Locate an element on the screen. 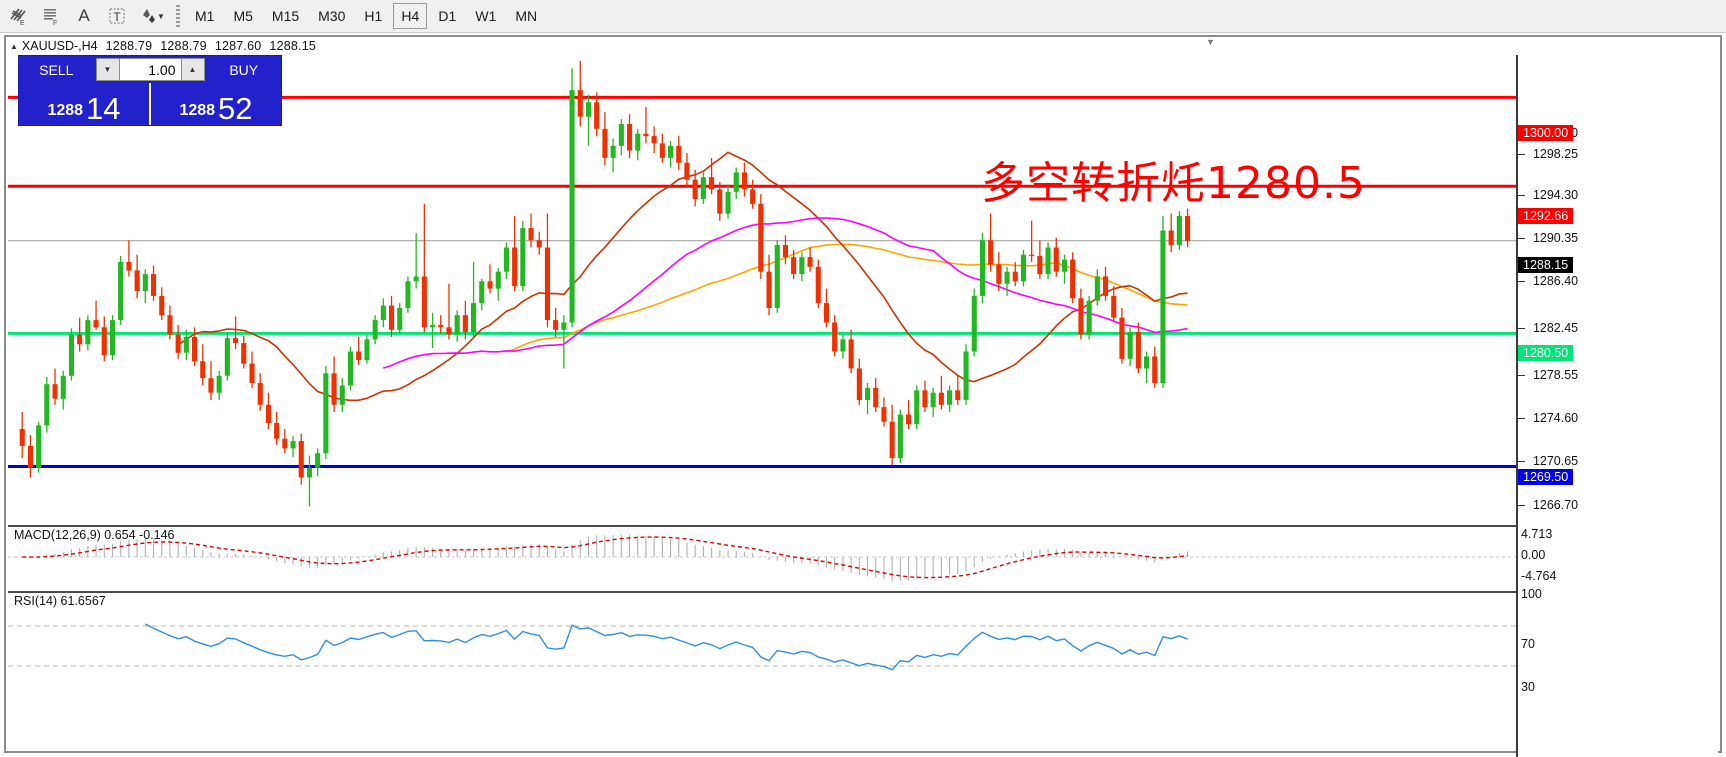  timeframe-mn: MN is located at coordinates (526, 16).